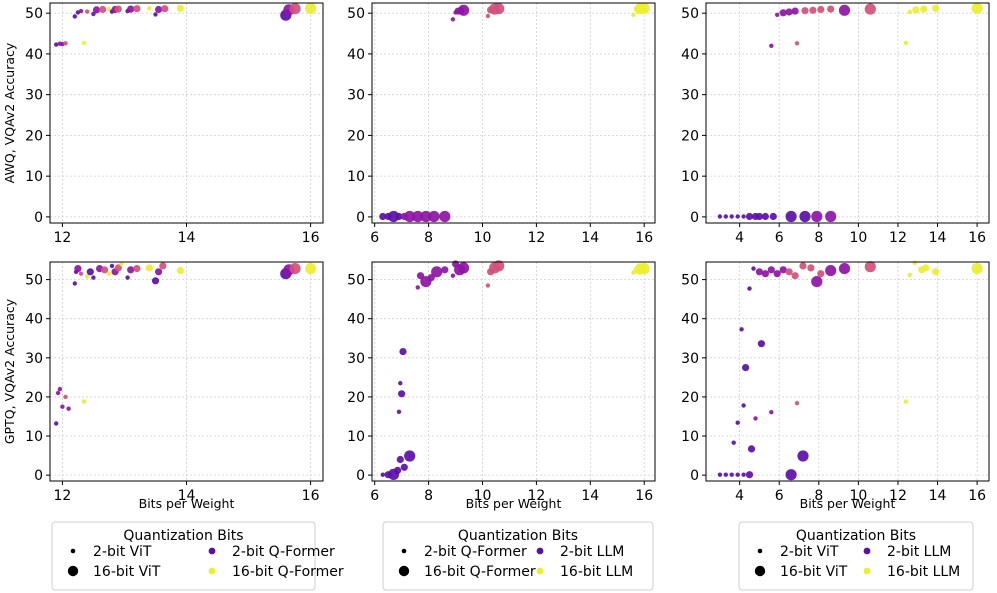  I want to click on x-tick-label: 10, so click(858, 496).